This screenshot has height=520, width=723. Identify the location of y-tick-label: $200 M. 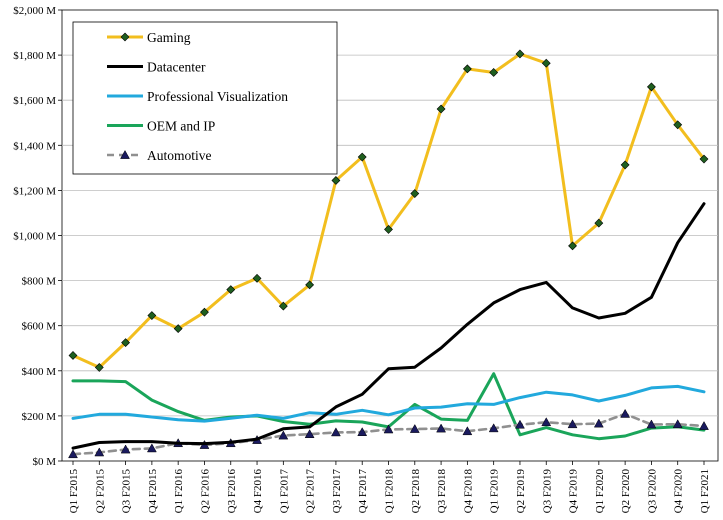
(38, 417).